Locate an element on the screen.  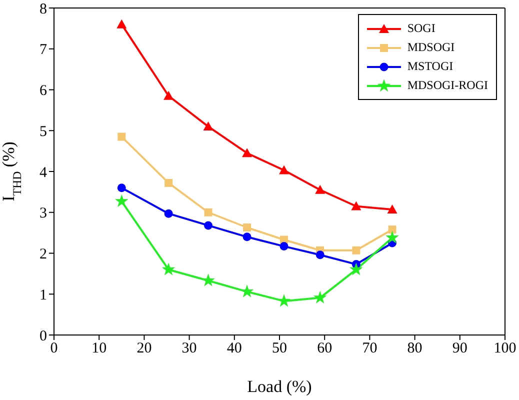
x-tick-label: 70 is located at coordinates (370, 348).